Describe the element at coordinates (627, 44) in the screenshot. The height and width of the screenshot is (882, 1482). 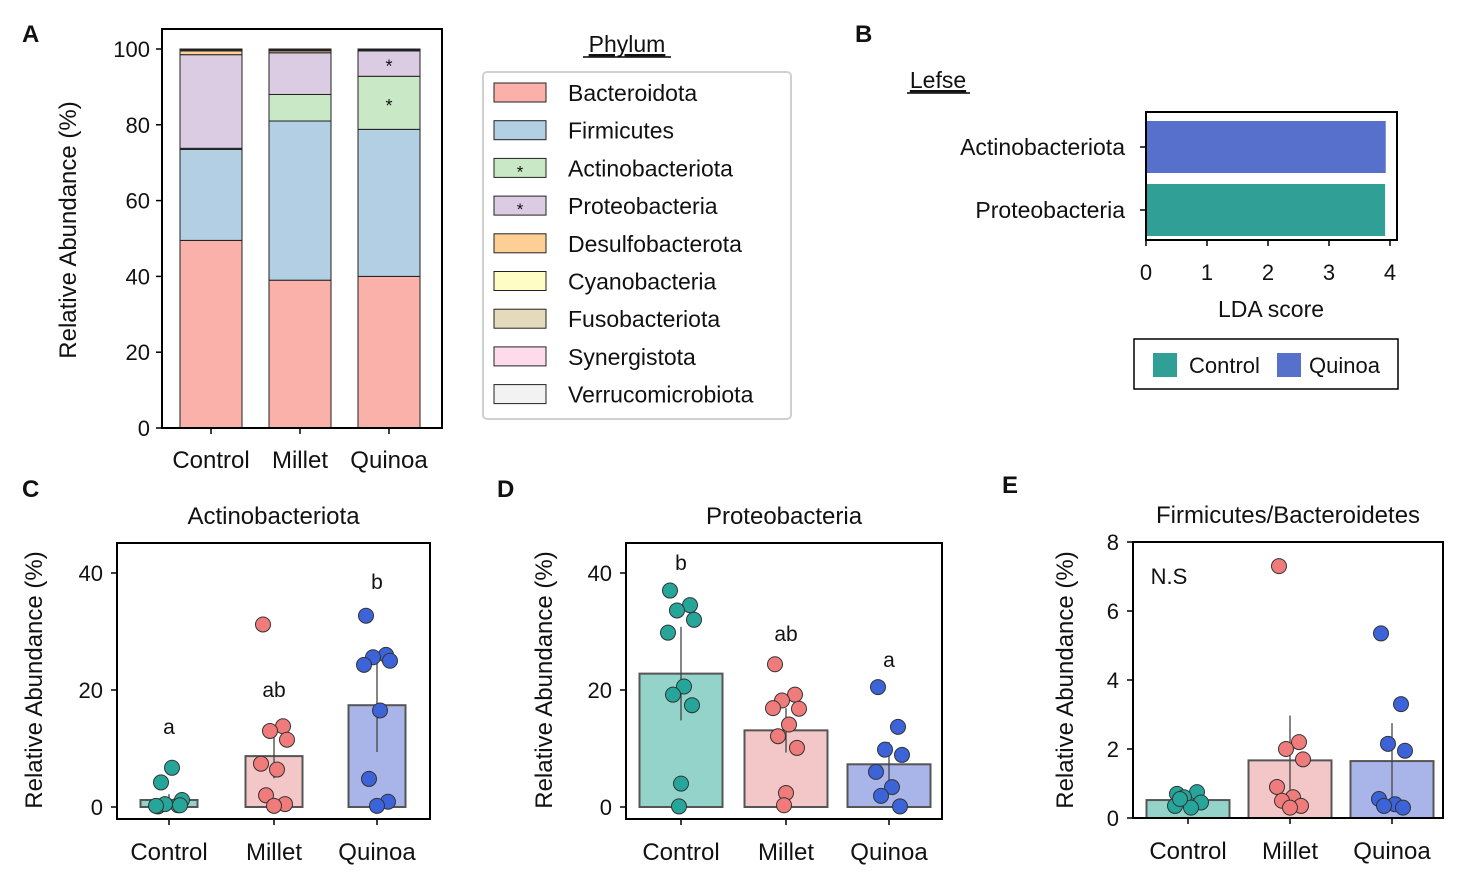
I see `legend-title: Phylum` at that location.